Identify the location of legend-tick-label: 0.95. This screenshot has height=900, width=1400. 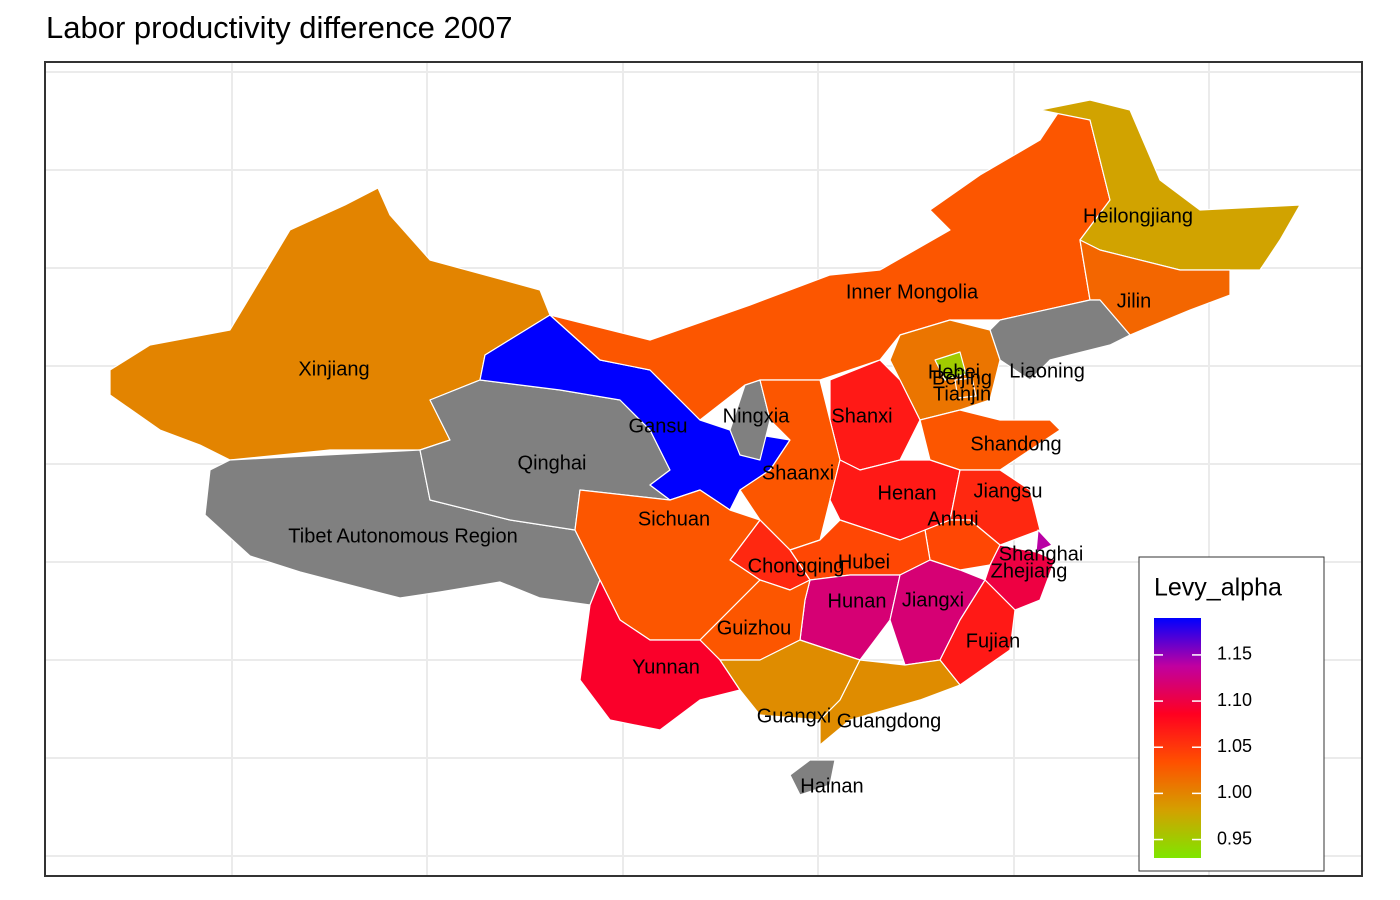
(1234, 838).